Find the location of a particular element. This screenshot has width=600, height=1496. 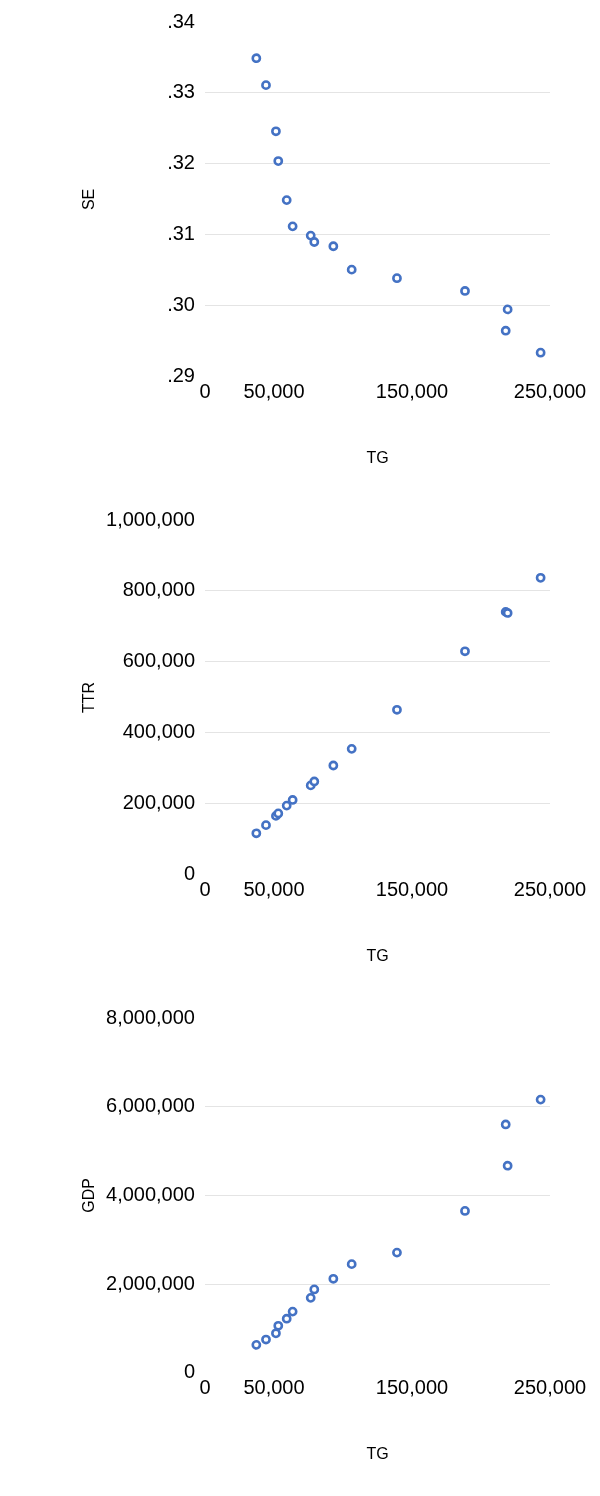

y-tick-label: 6,000,000 is located at coordinates (150, 1105).